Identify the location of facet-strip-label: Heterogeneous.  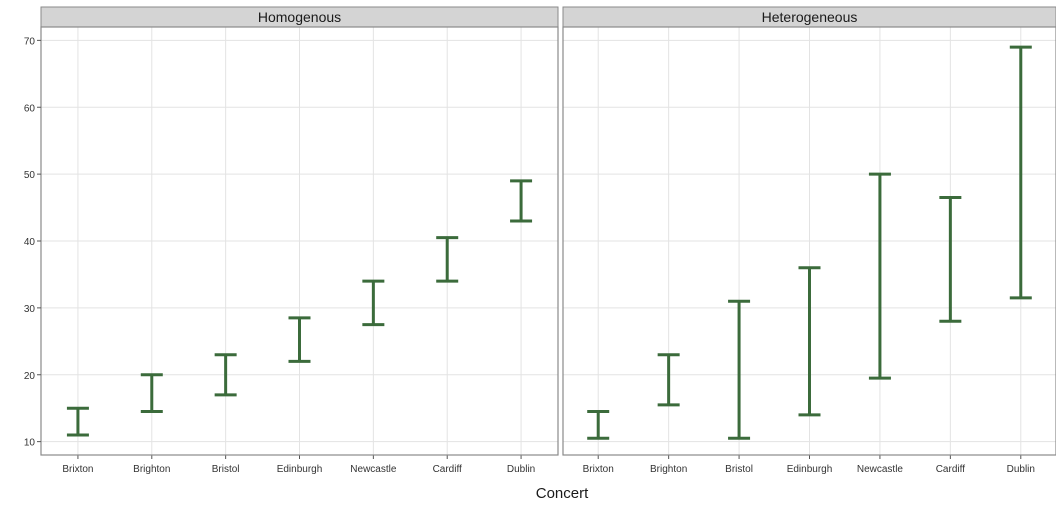
(810, 17).